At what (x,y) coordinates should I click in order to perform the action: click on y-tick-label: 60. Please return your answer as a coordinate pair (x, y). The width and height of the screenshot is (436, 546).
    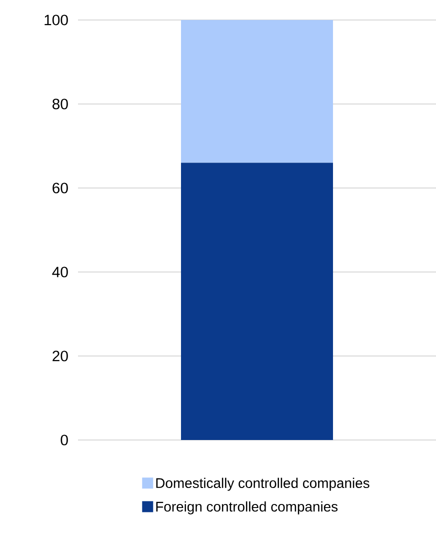
    Looking at the image, I should click on (60, 188).